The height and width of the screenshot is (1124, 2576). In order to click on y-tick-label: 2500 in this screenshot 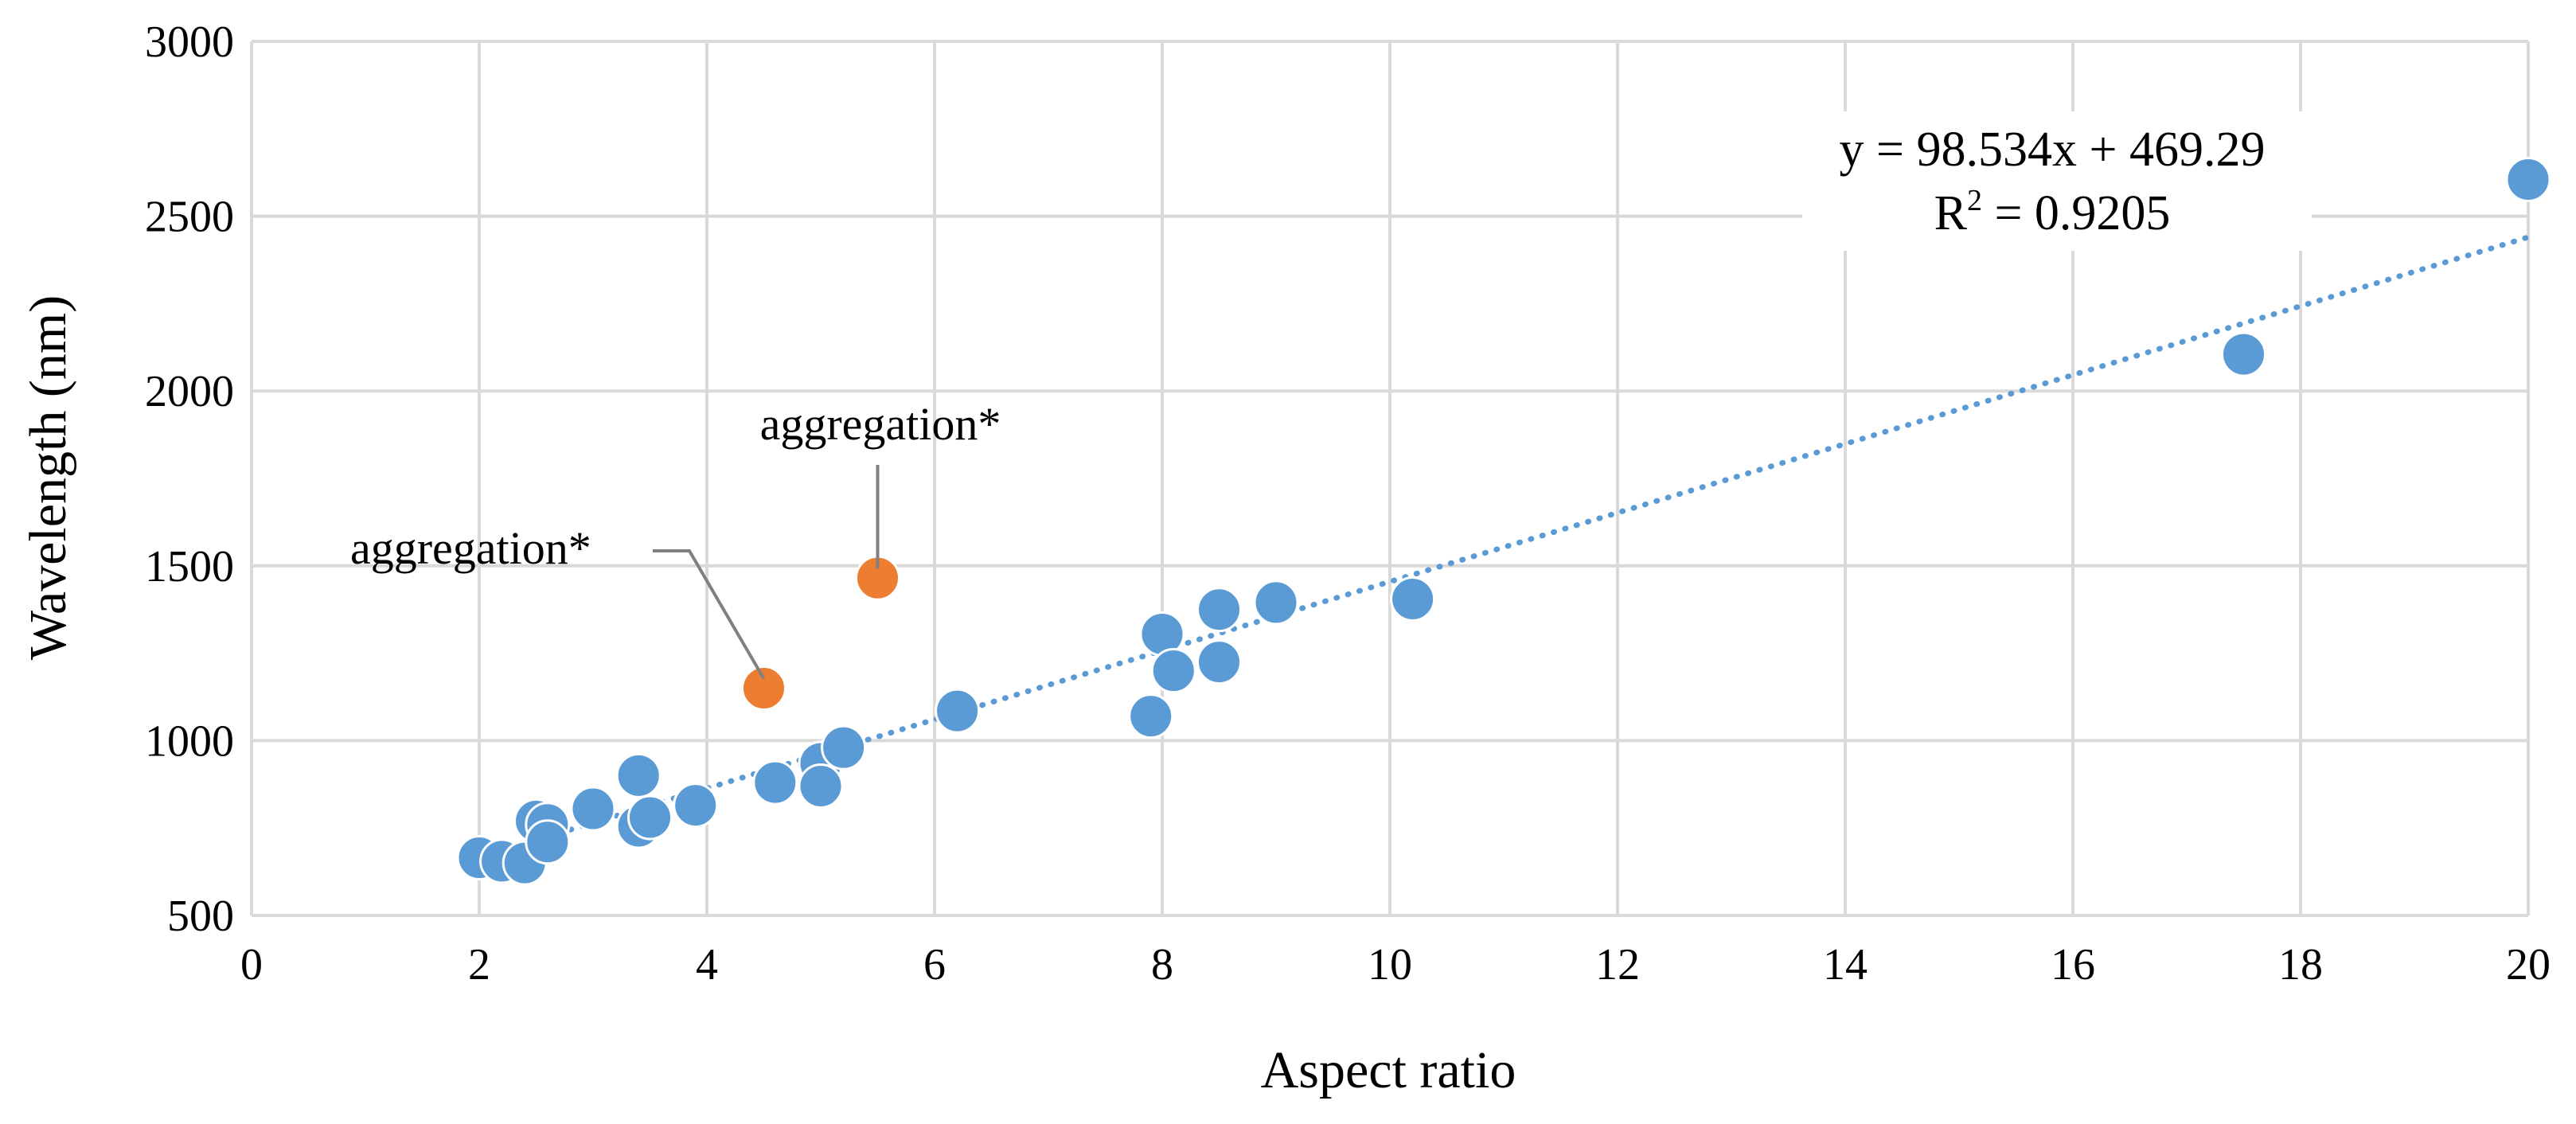, I will do `click(189, 217)`.